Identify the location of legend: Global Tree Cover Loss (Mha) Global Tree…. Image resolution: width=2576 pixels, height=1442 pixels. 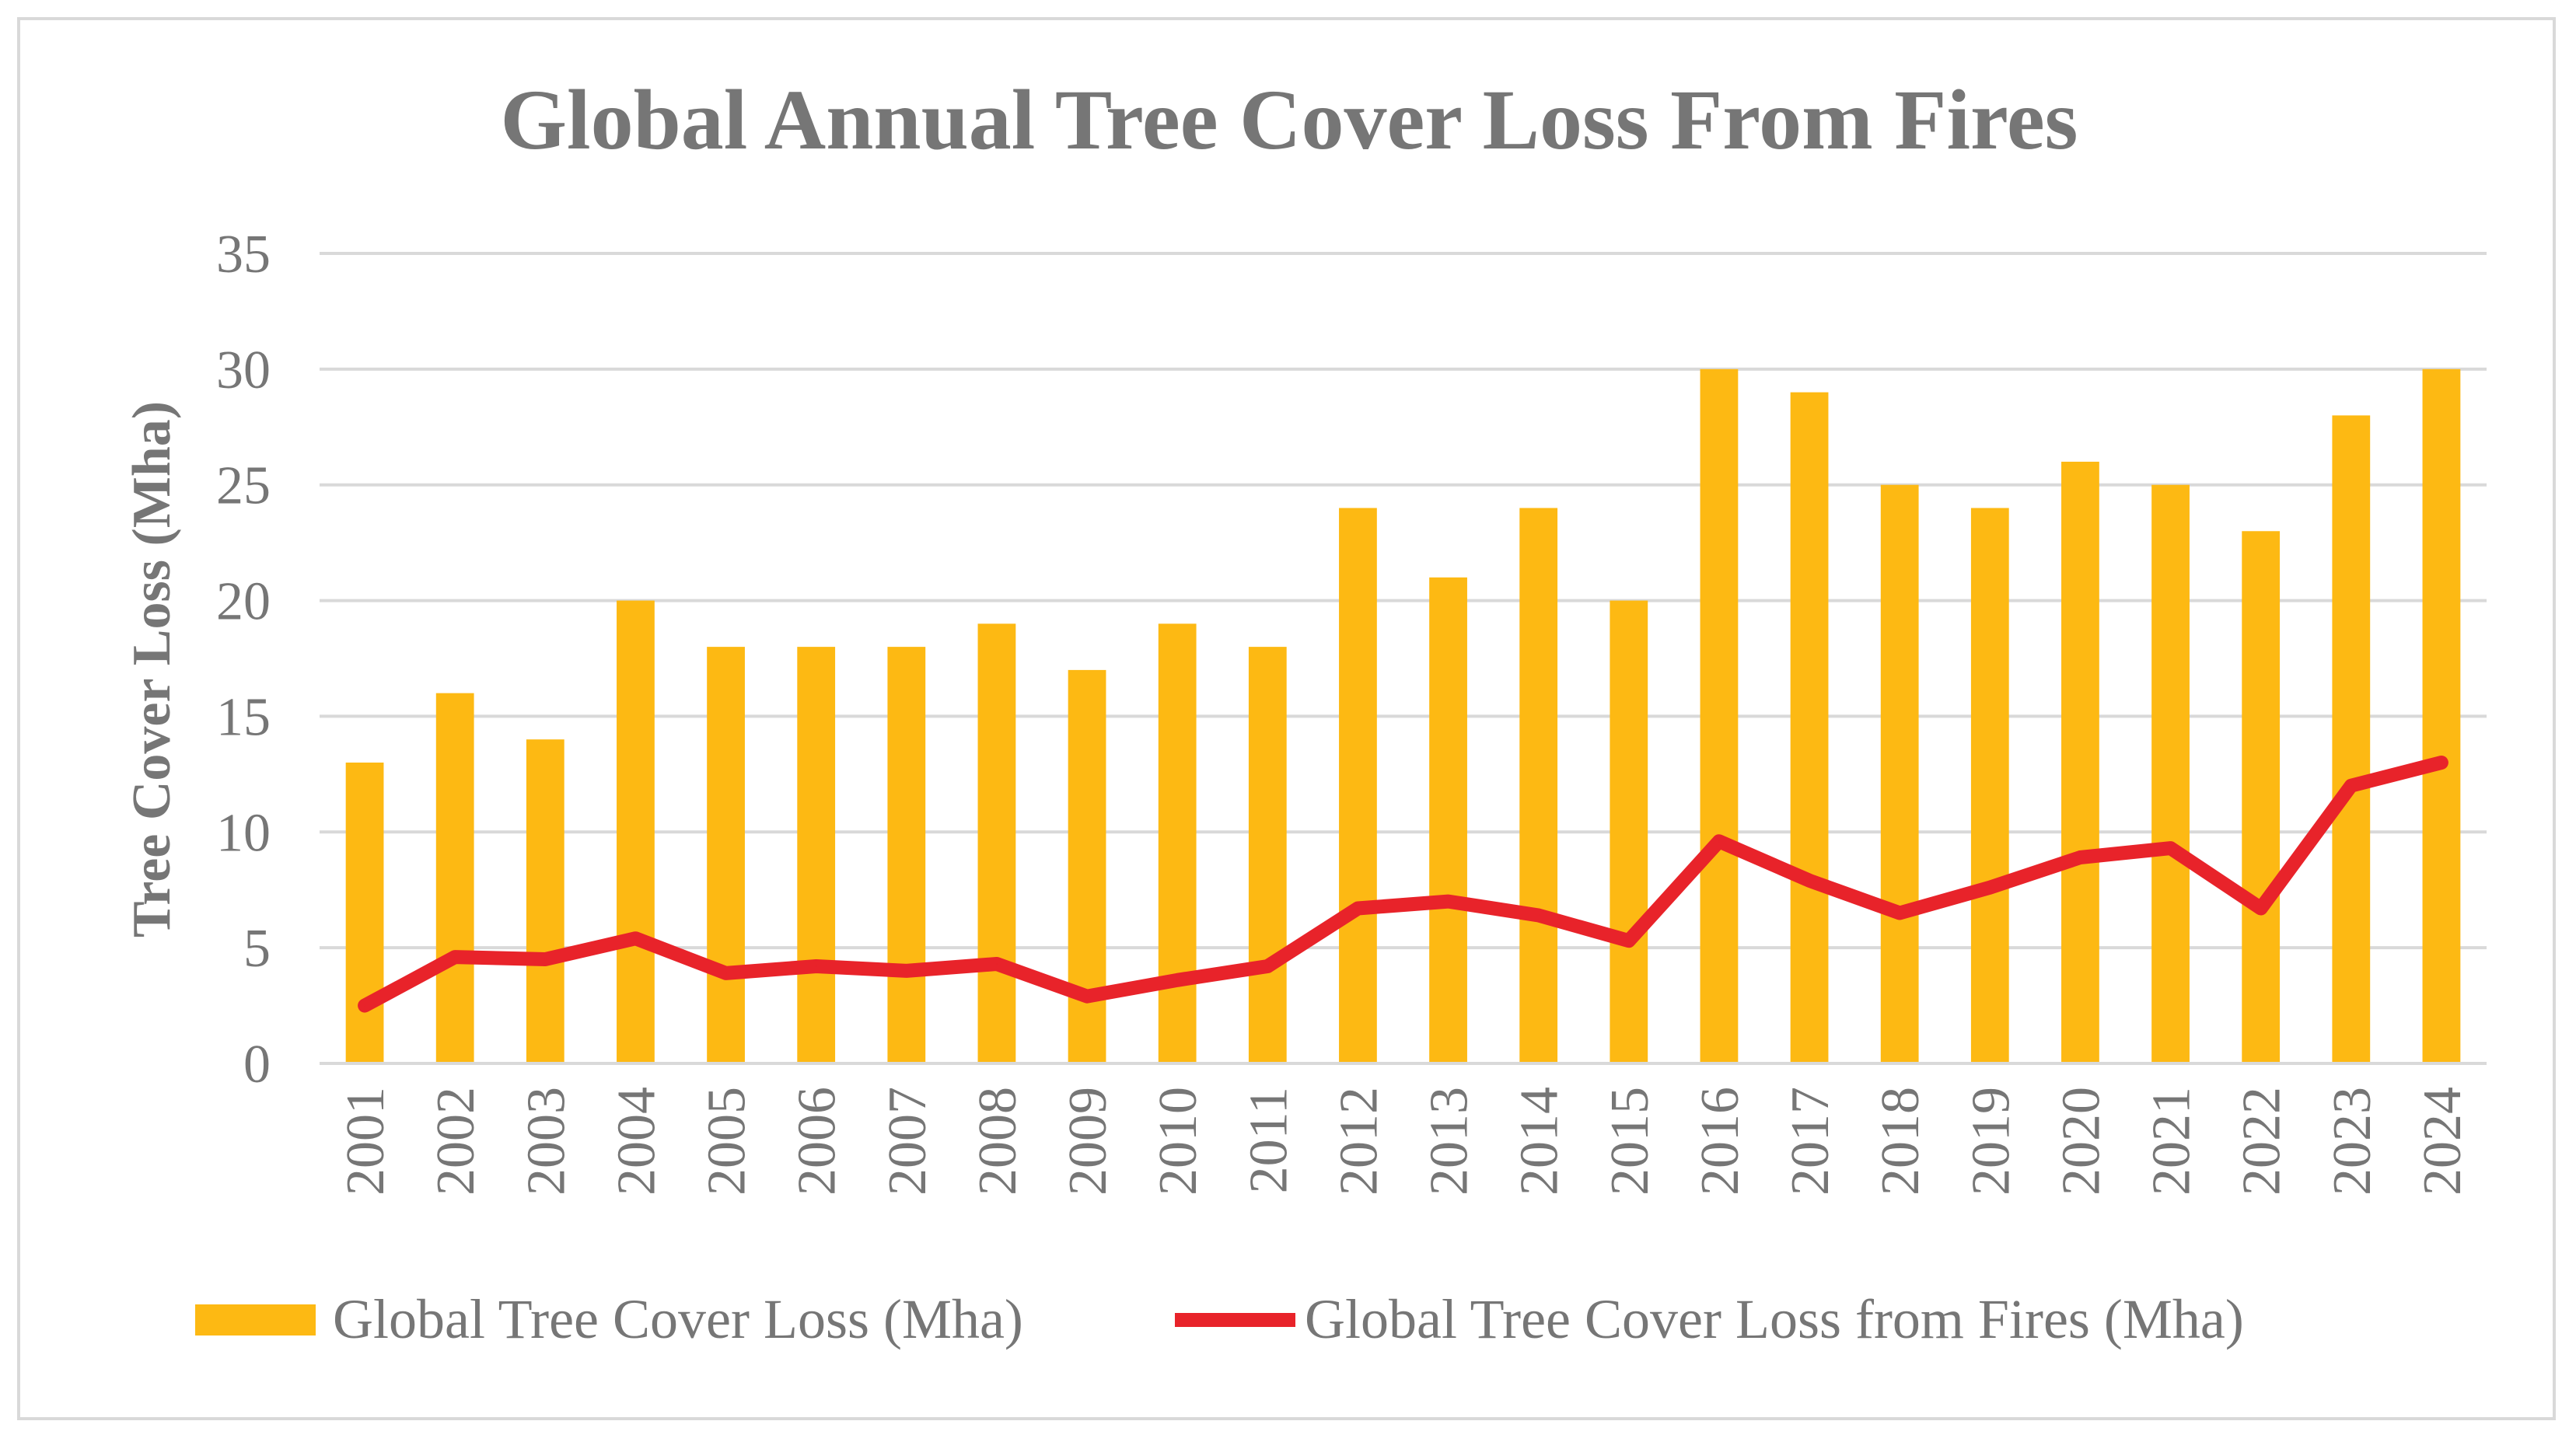
(1219, 1319).